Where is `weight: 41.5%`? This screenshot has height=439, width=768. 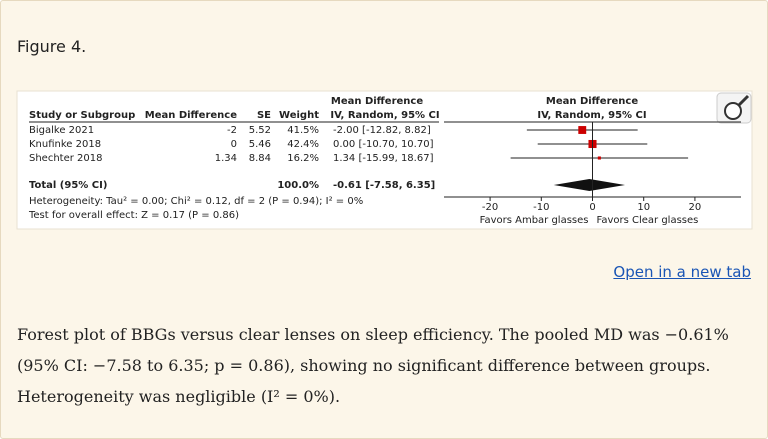
weight: 41.5% is located at coordinates (303, 130).